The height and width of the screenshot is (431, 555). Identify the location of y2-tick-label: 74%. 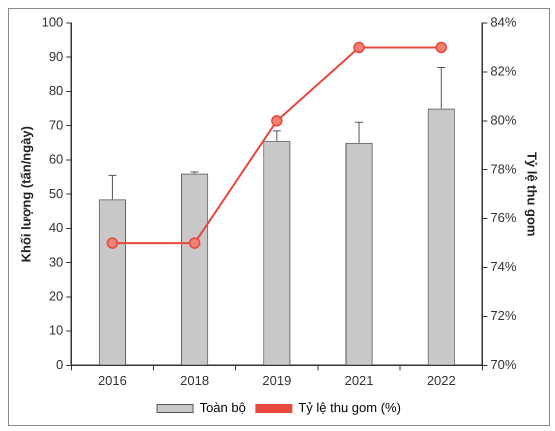
(503, 266).